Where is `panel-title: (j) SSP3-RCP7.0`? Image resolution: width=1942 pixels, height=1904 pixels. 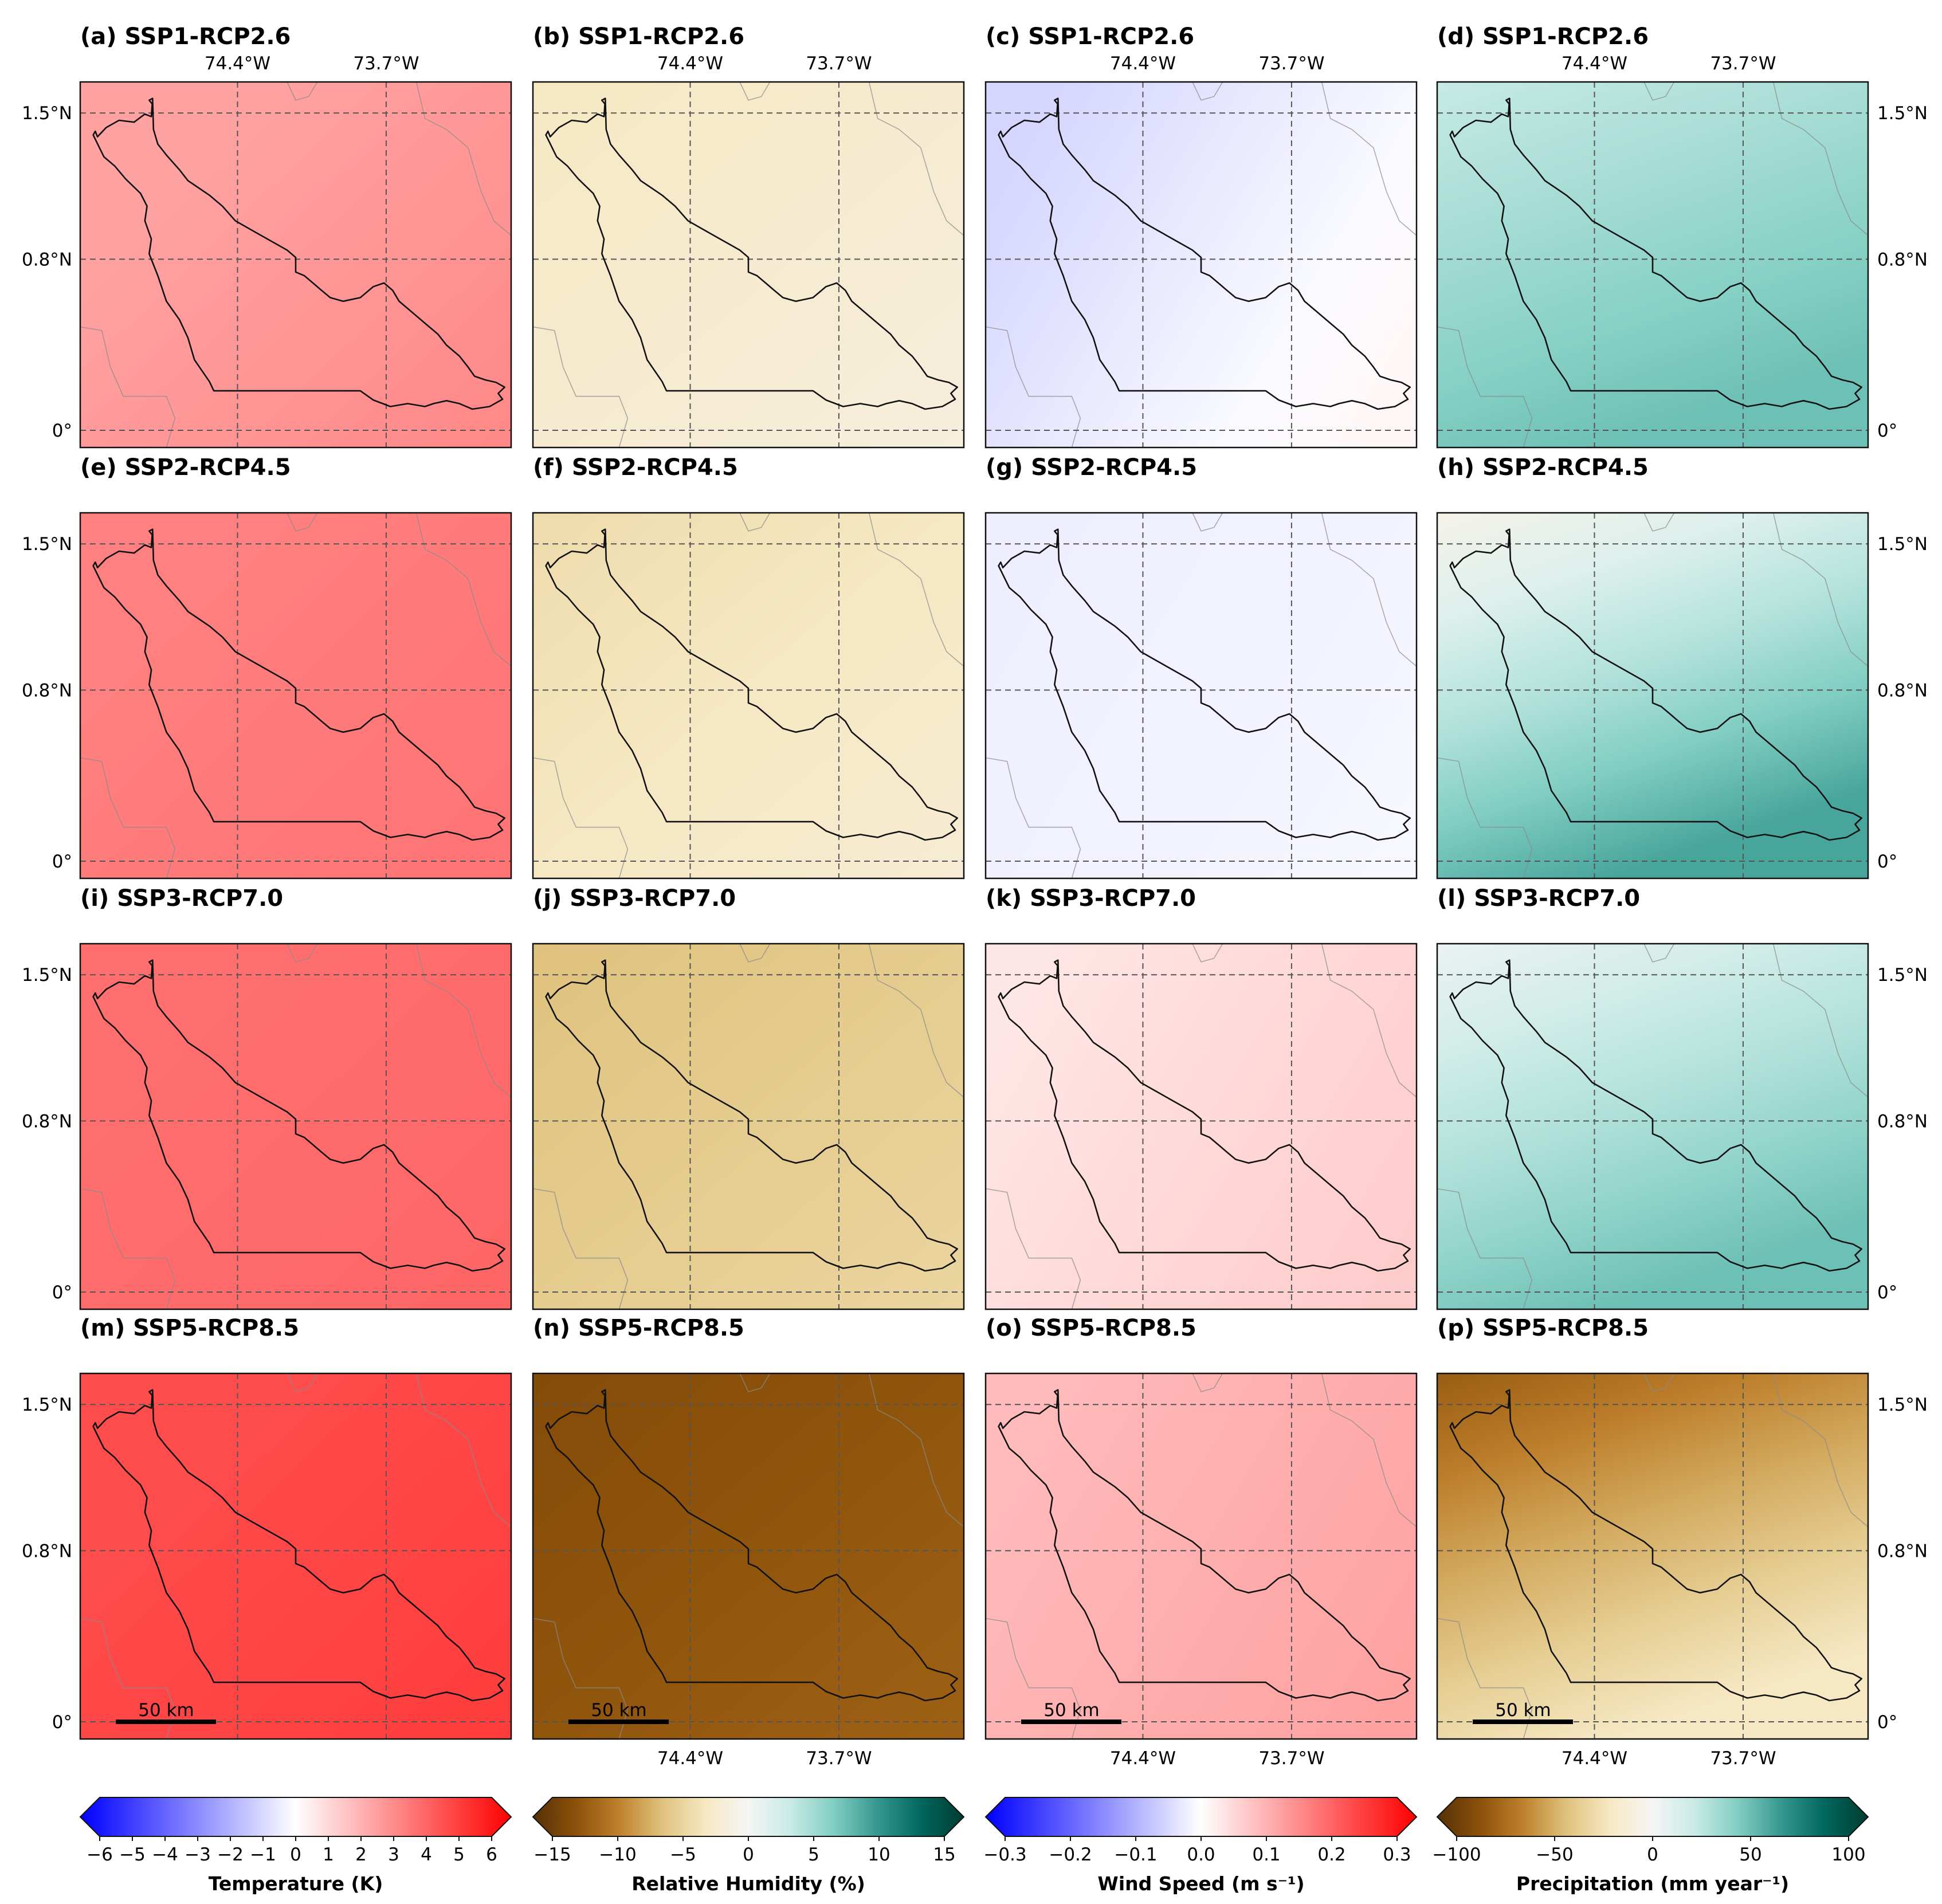 panel-title: (j) SSP3-RCP7.0 is located at coordinates (634, 898).